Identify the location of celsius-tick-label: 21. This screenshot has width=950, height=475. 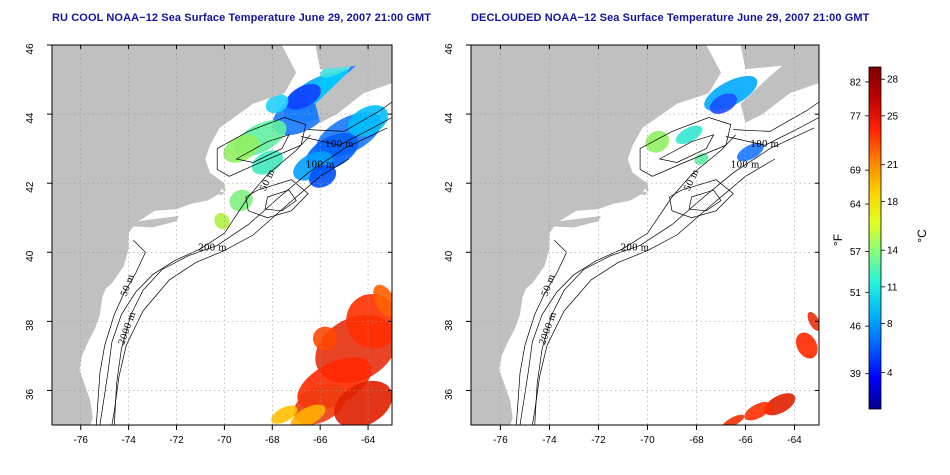
(893, 165).